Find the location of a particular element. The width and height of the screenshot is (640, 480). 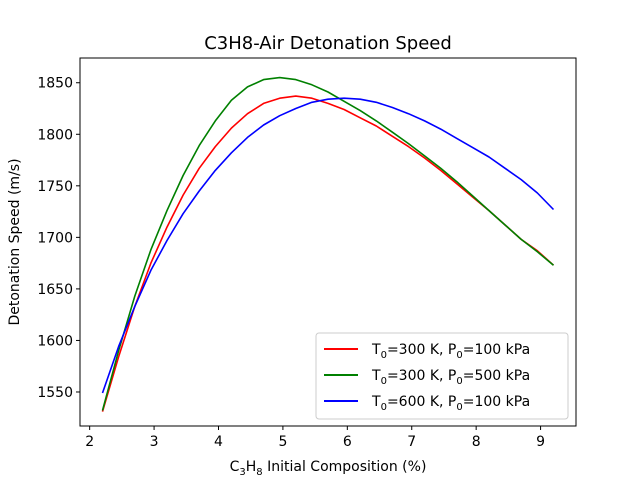

y-tick-label: 1850 is located at coordinates (55, 84).